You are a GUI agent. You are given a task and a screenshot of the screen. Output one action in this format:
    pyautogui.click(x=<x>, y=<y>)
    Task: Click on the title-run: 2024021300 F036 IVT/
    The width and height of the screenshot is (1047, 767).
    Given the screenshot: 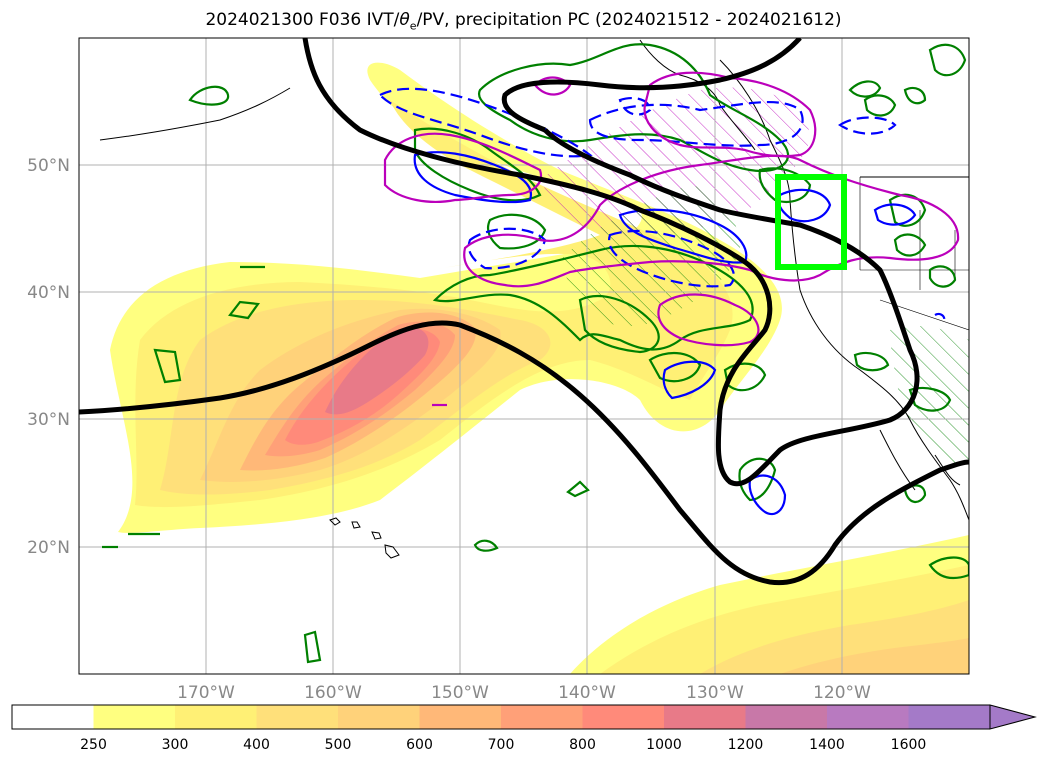 What is the action you would take?
    pyautogui.click(x=302, y=20)
    